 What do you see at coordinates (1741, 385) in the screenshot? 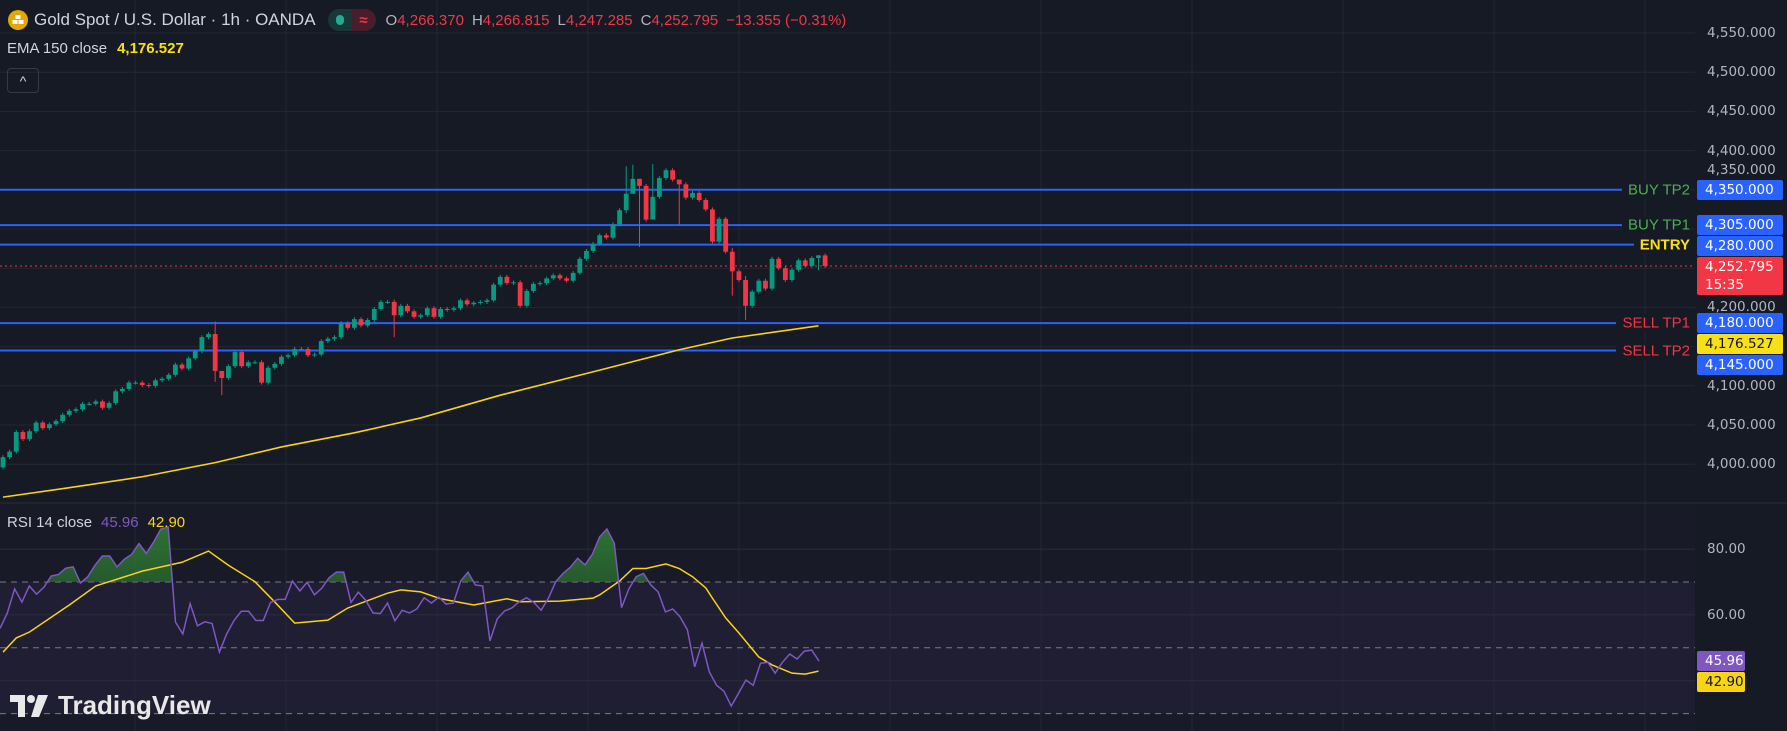
I see `price-tick-label: 4,100.000` at bounding box center [1741, 385].